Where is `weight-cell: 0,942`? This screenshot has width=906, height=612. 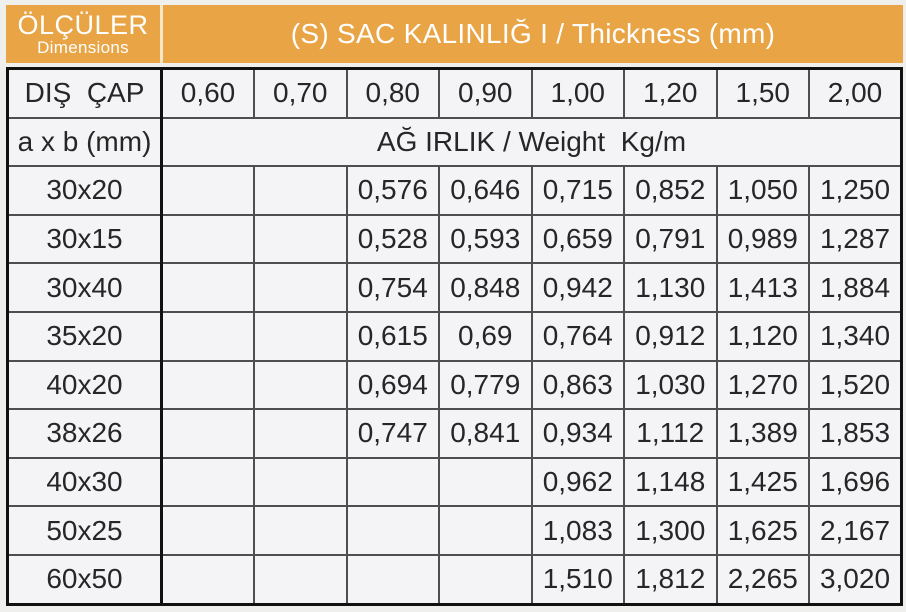 weight-cell: 0,942 is located at coordinates (577, 287).